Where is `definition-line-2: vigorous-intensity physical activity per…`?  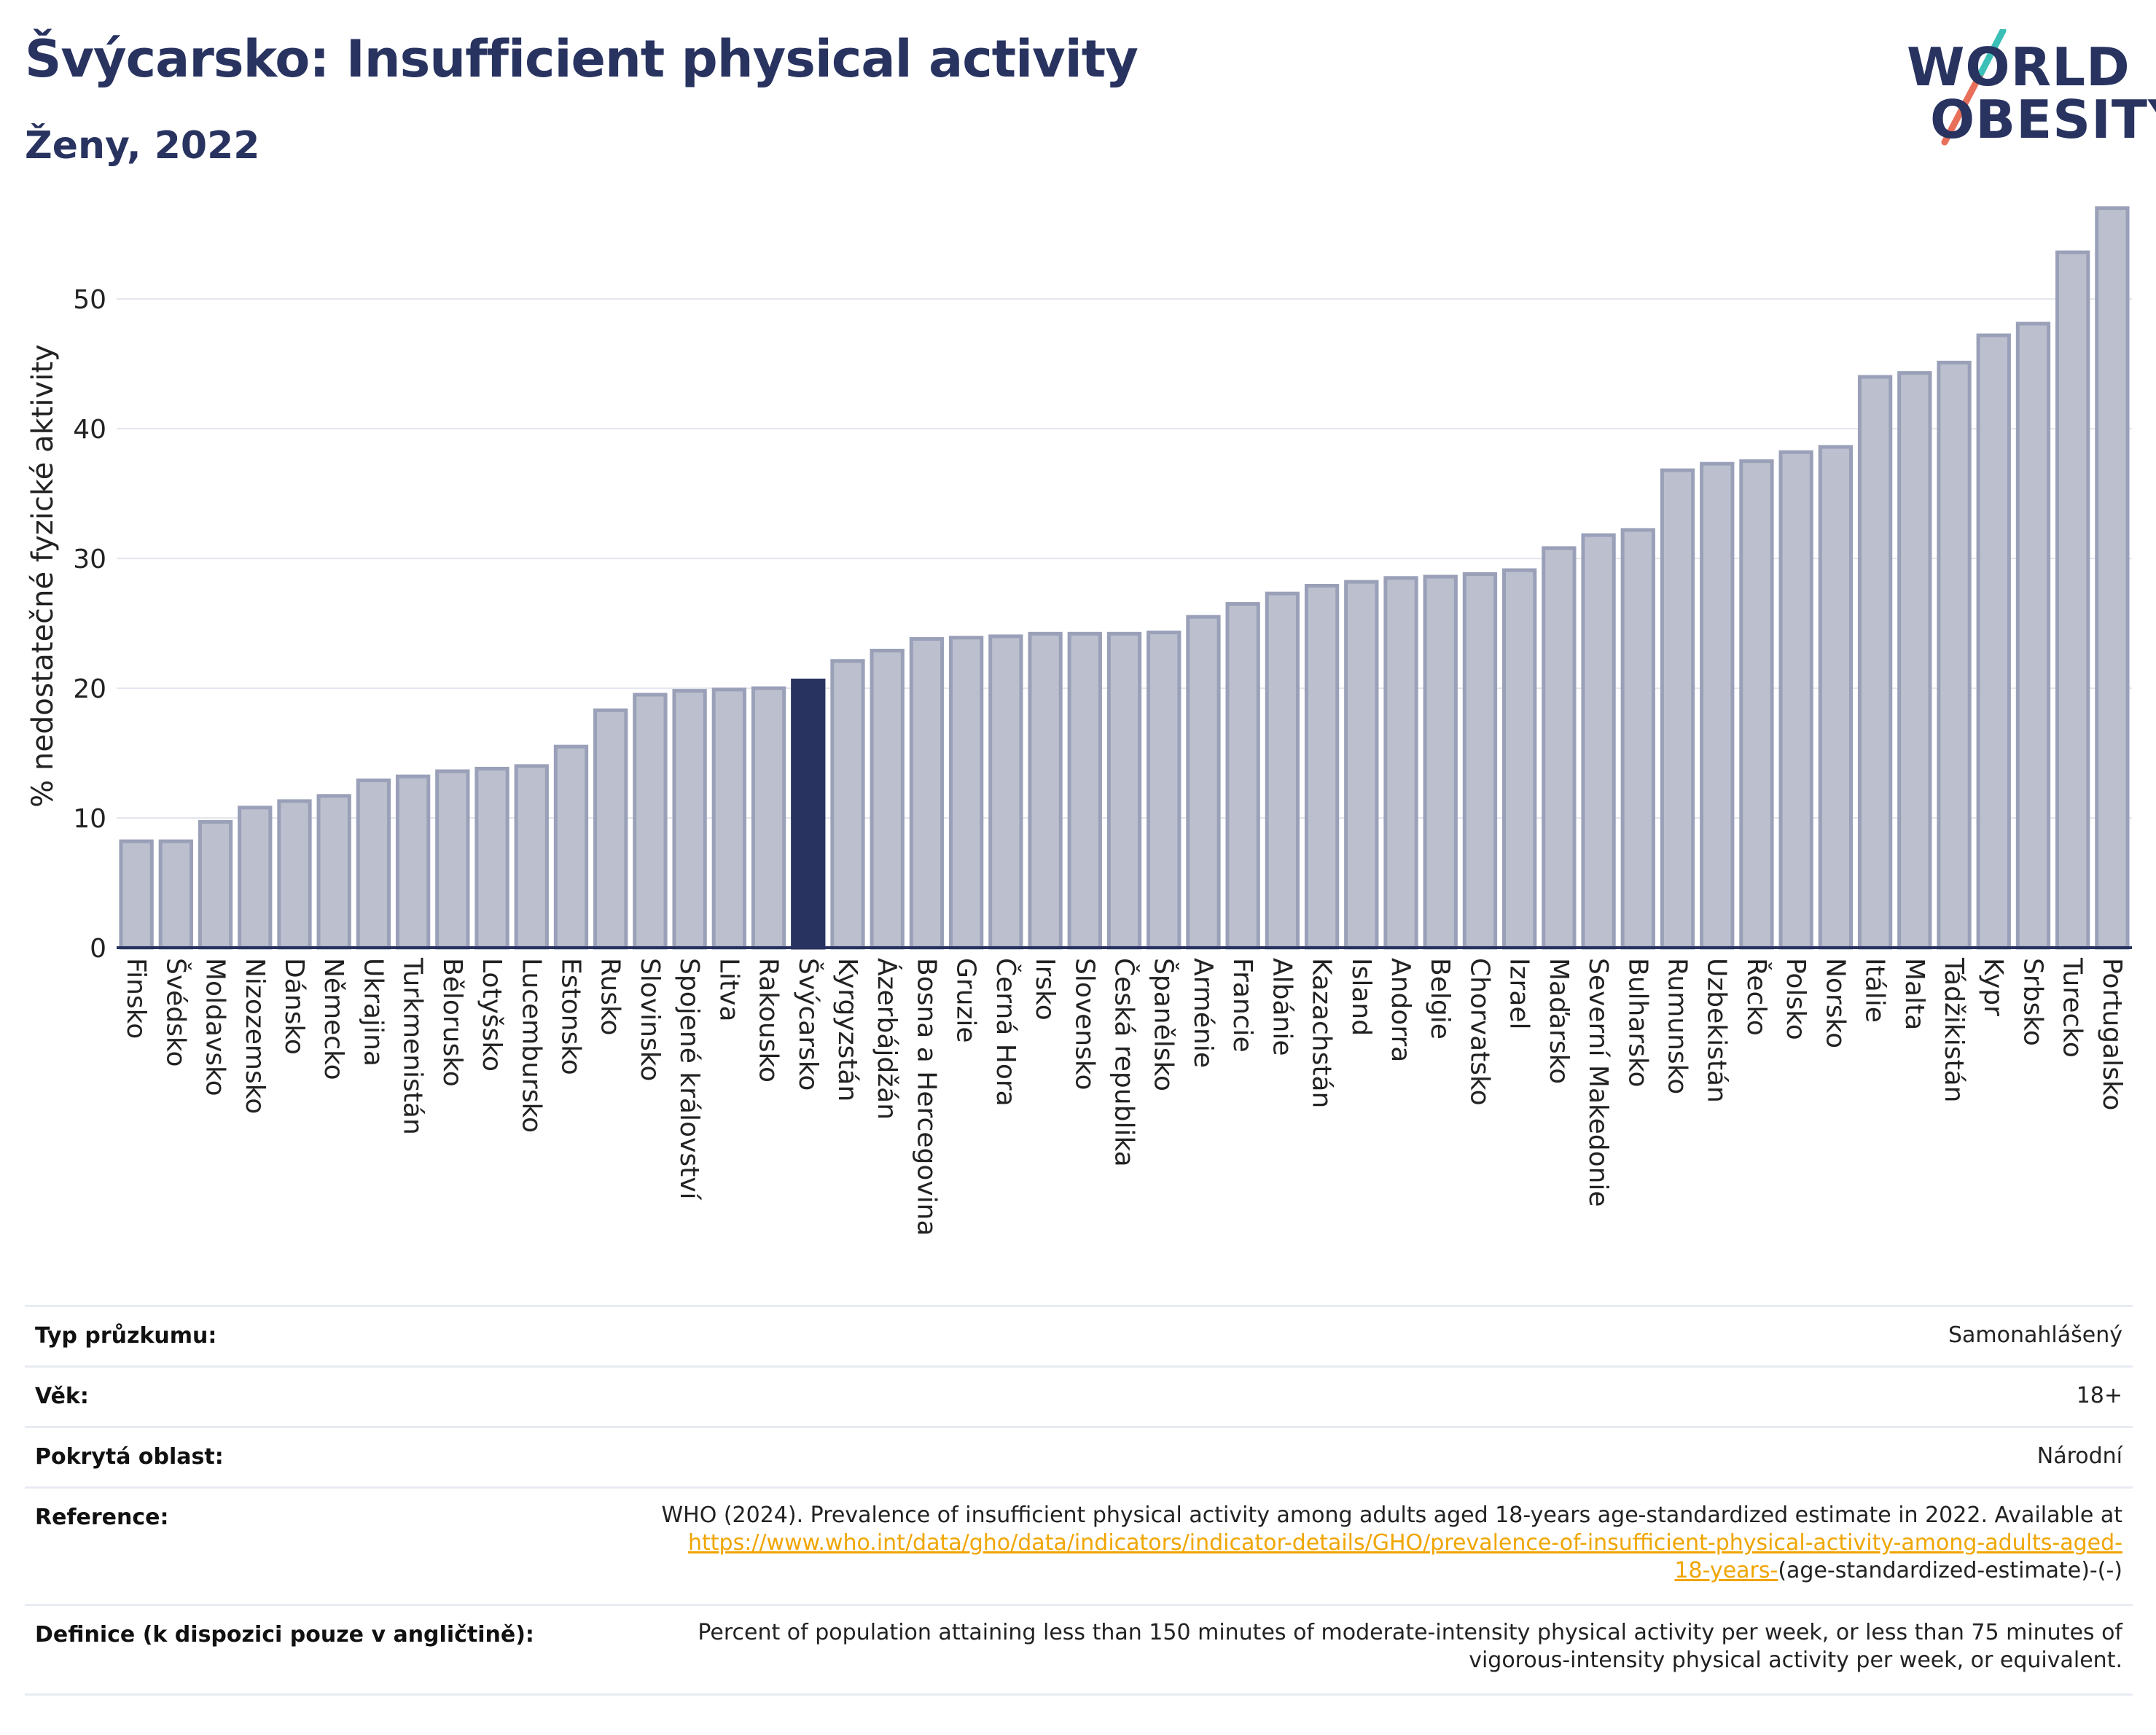 definition-line-2: vigorous-intensity physical activity per… is located at coordinates (1795, 1660).